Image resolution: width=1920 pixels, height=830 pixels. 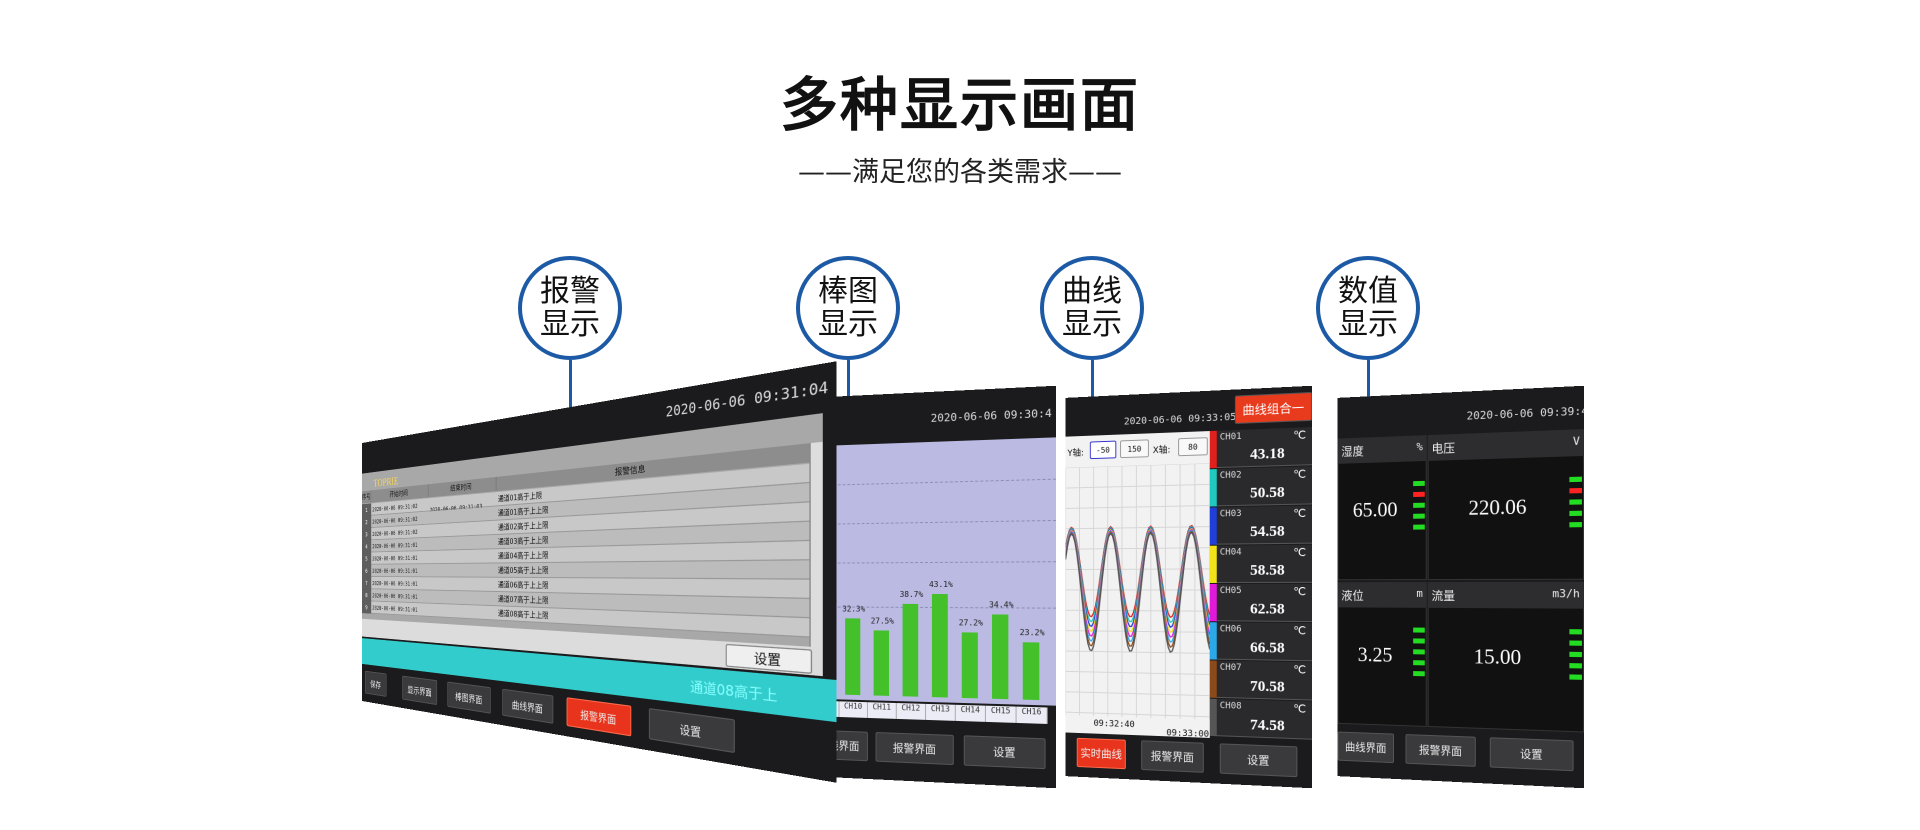 I want to click on bar-label: 38.7%, so click(x=911, y=595).